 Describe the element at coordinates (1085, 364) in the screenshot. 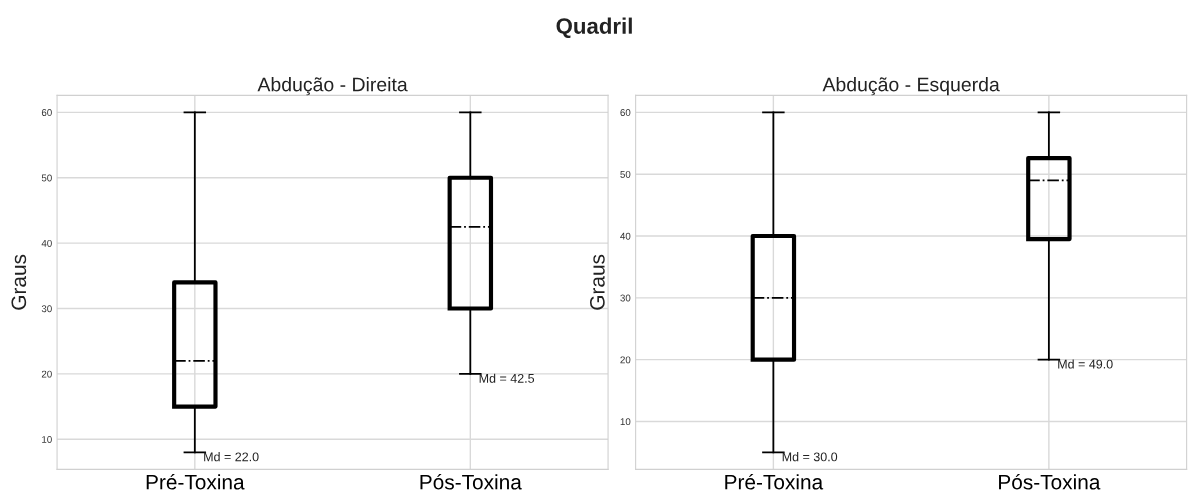

I see `annotation: Md = 49.0` at that location.